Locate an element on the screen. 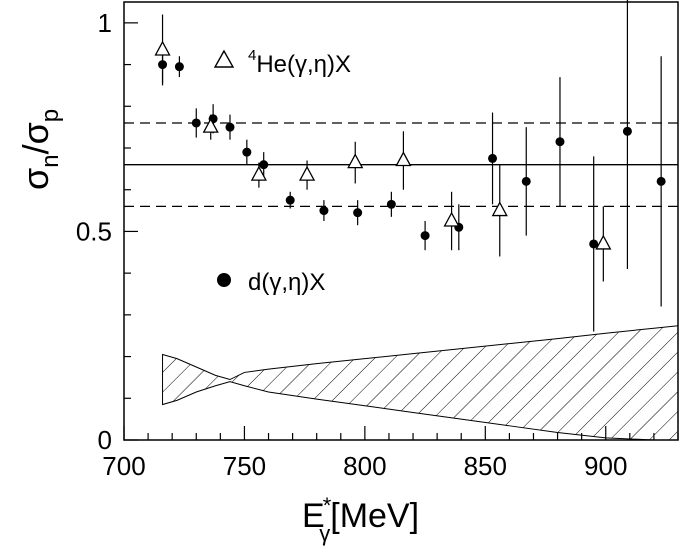 This screenshot has width=691, height=552. legend-he4-superscript: 4 is located at coordinates (252, 55).